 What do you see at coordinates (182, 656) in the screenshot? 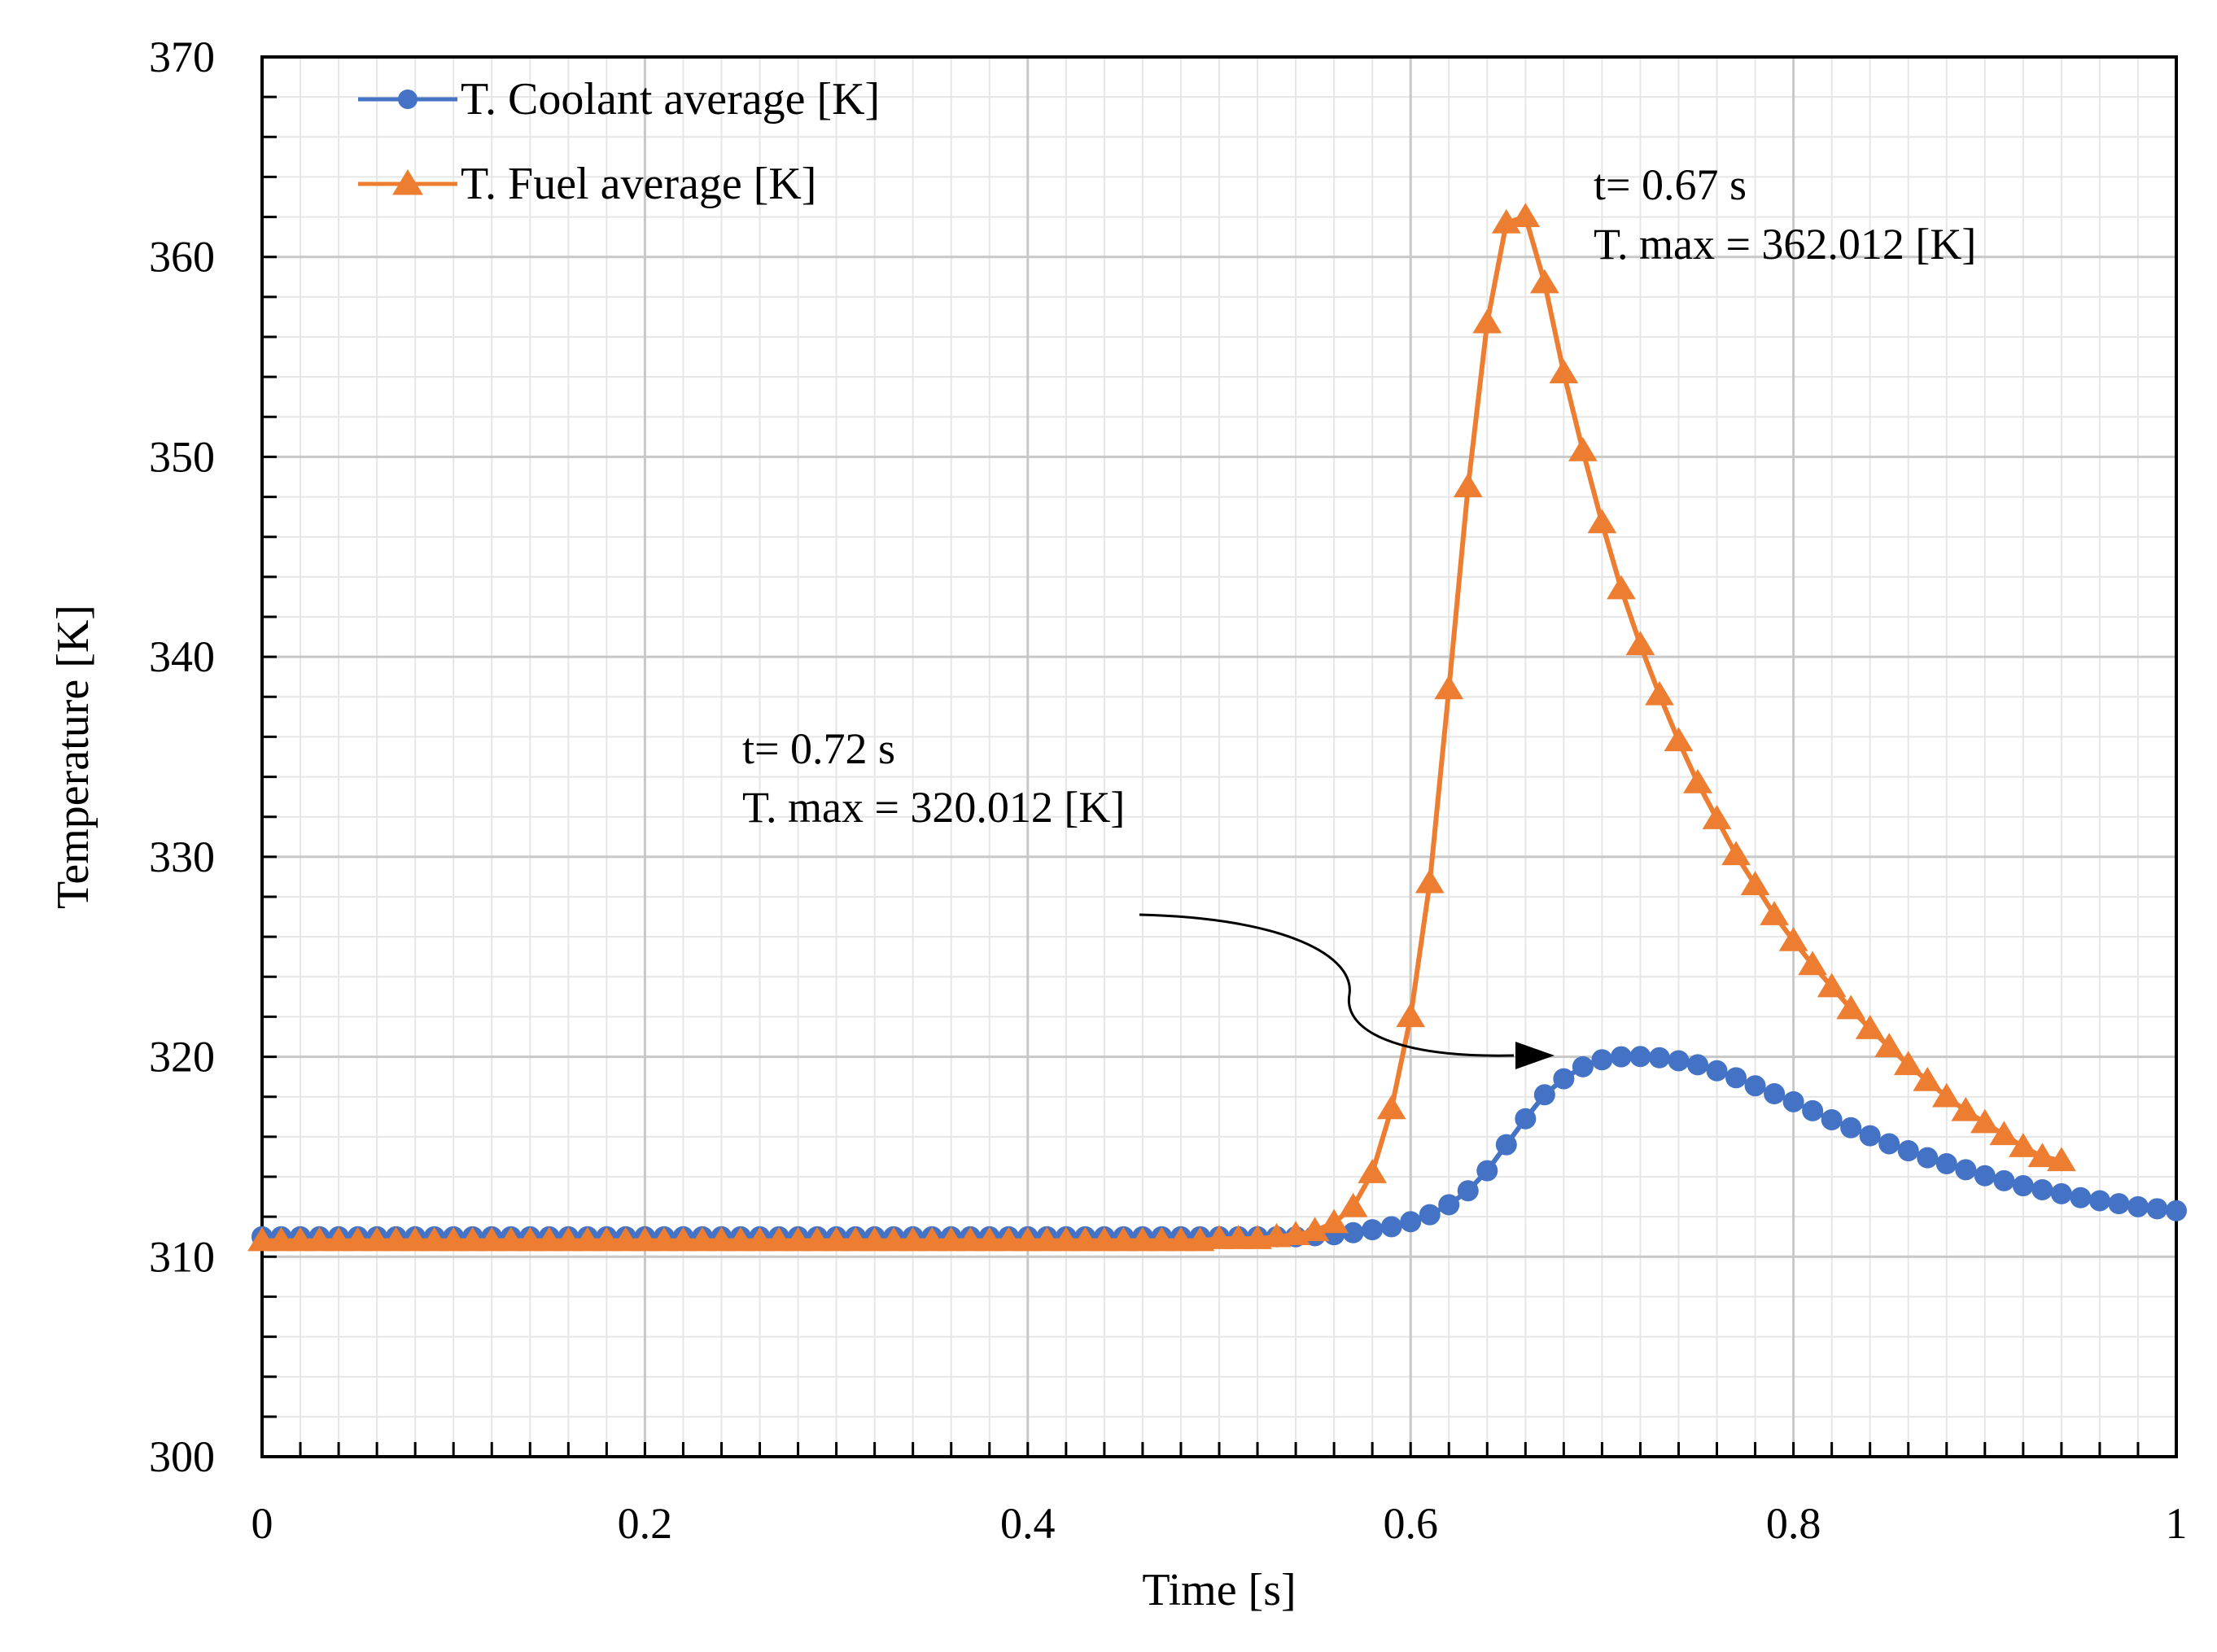
I see `y-tick-label: 340` at bounding box center [182, 656].